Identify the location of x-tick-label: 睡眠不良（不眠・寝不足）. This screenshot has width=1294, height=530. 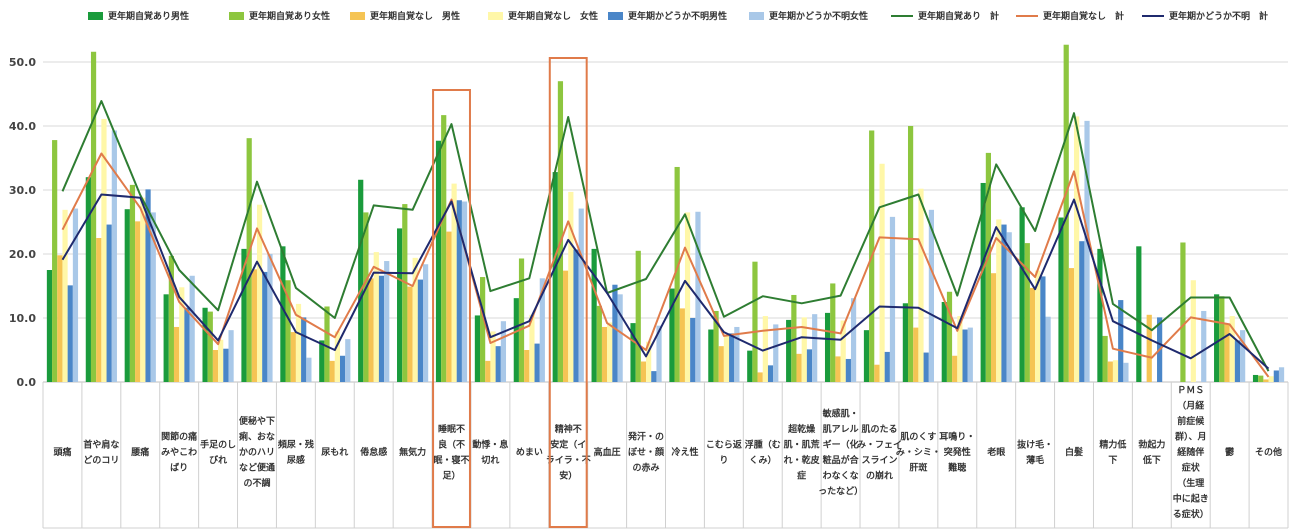
(452, 452).